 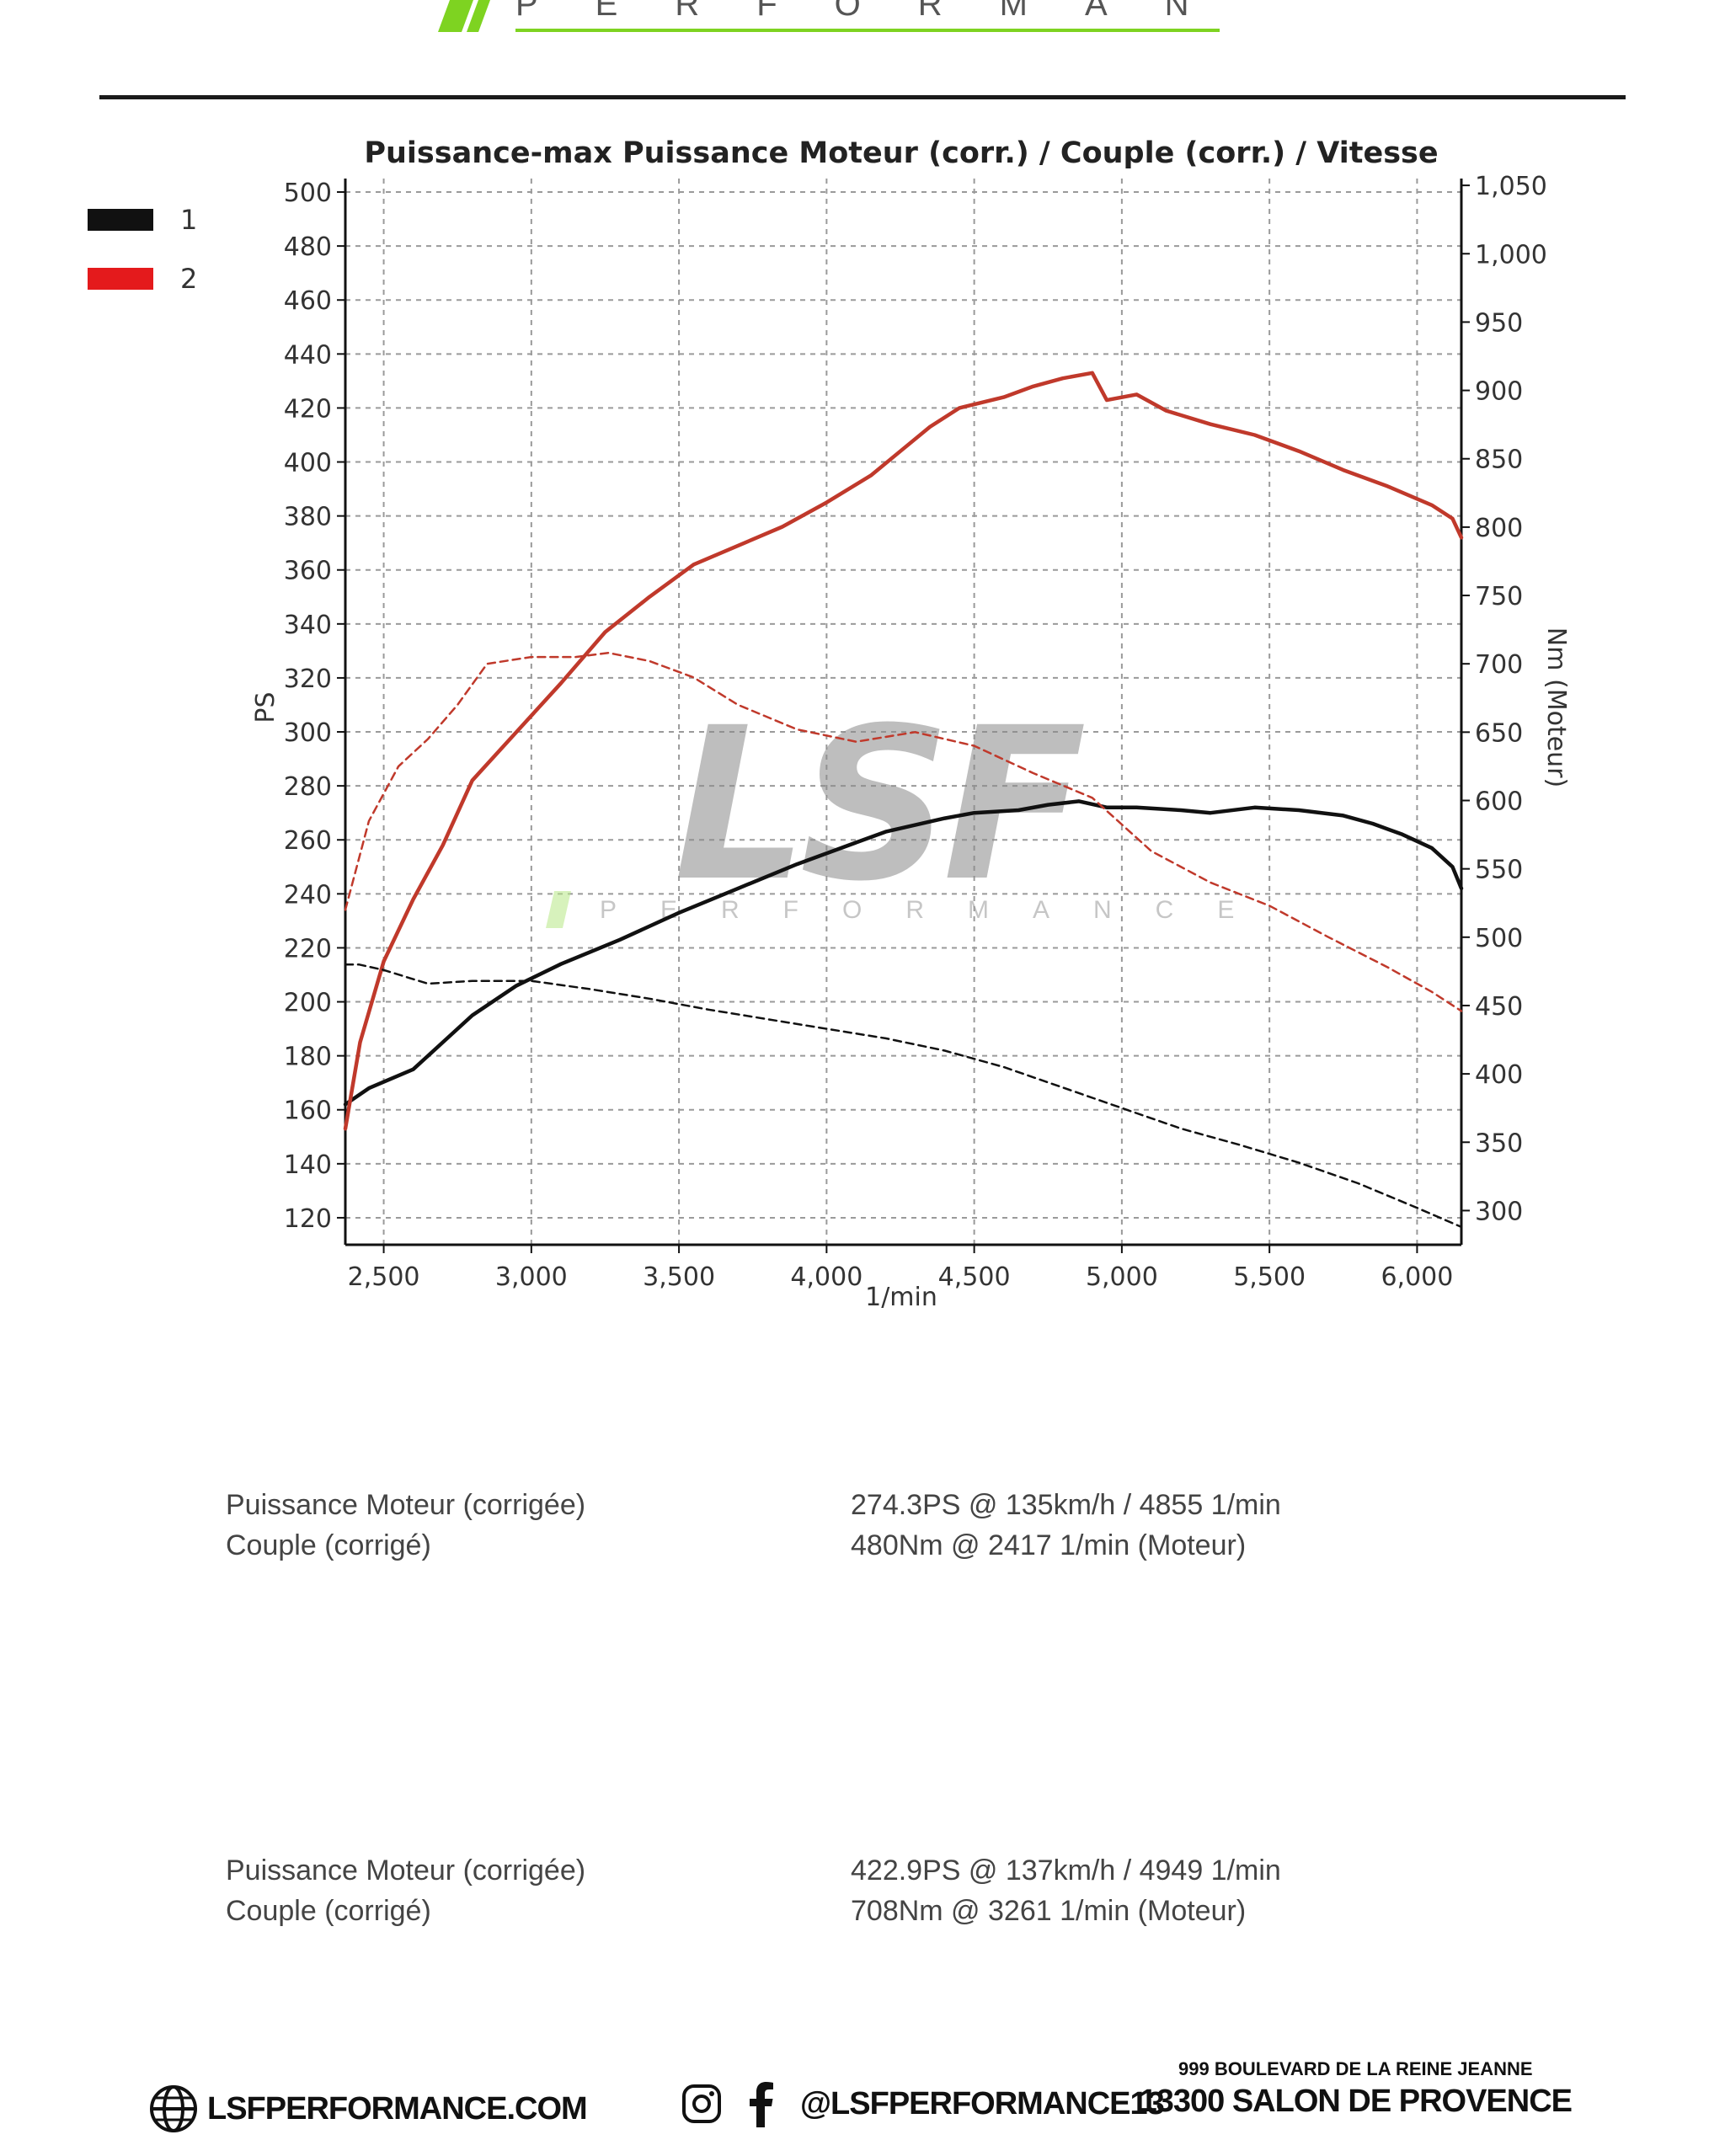 I want to click on website-link: LSFPERFORMANCE.COM, so click(x=397, y=2108).